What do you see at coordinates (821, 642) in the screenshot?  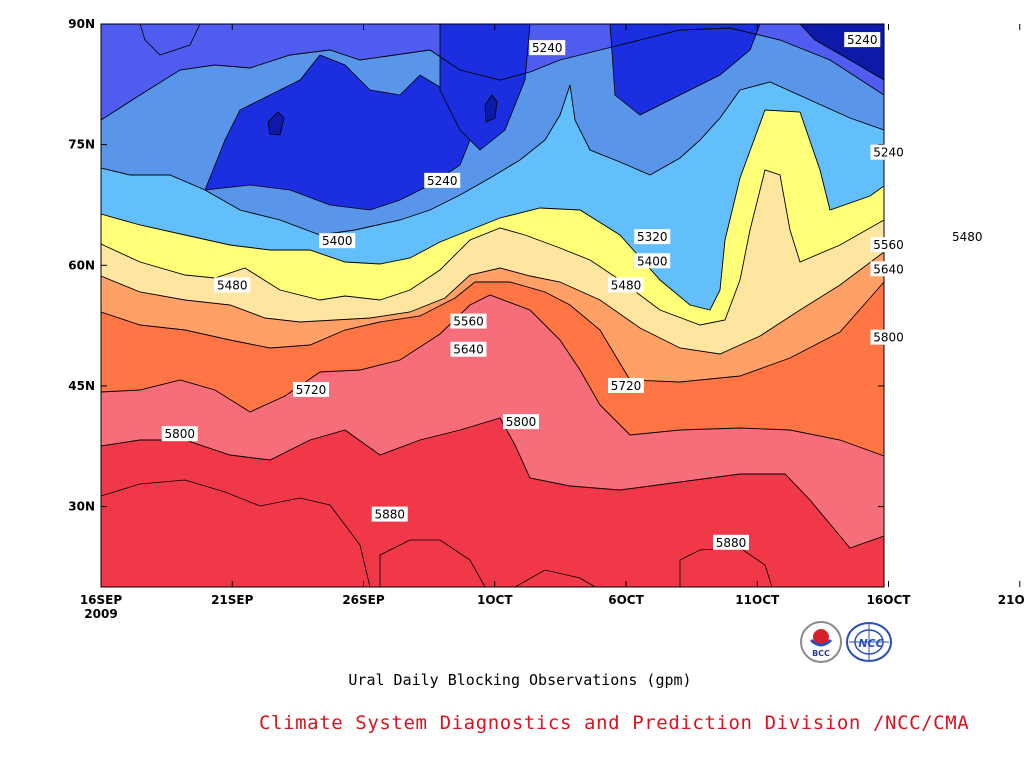 I see `bcc-logo-icon: BCC` at bounding box center [821, 642].